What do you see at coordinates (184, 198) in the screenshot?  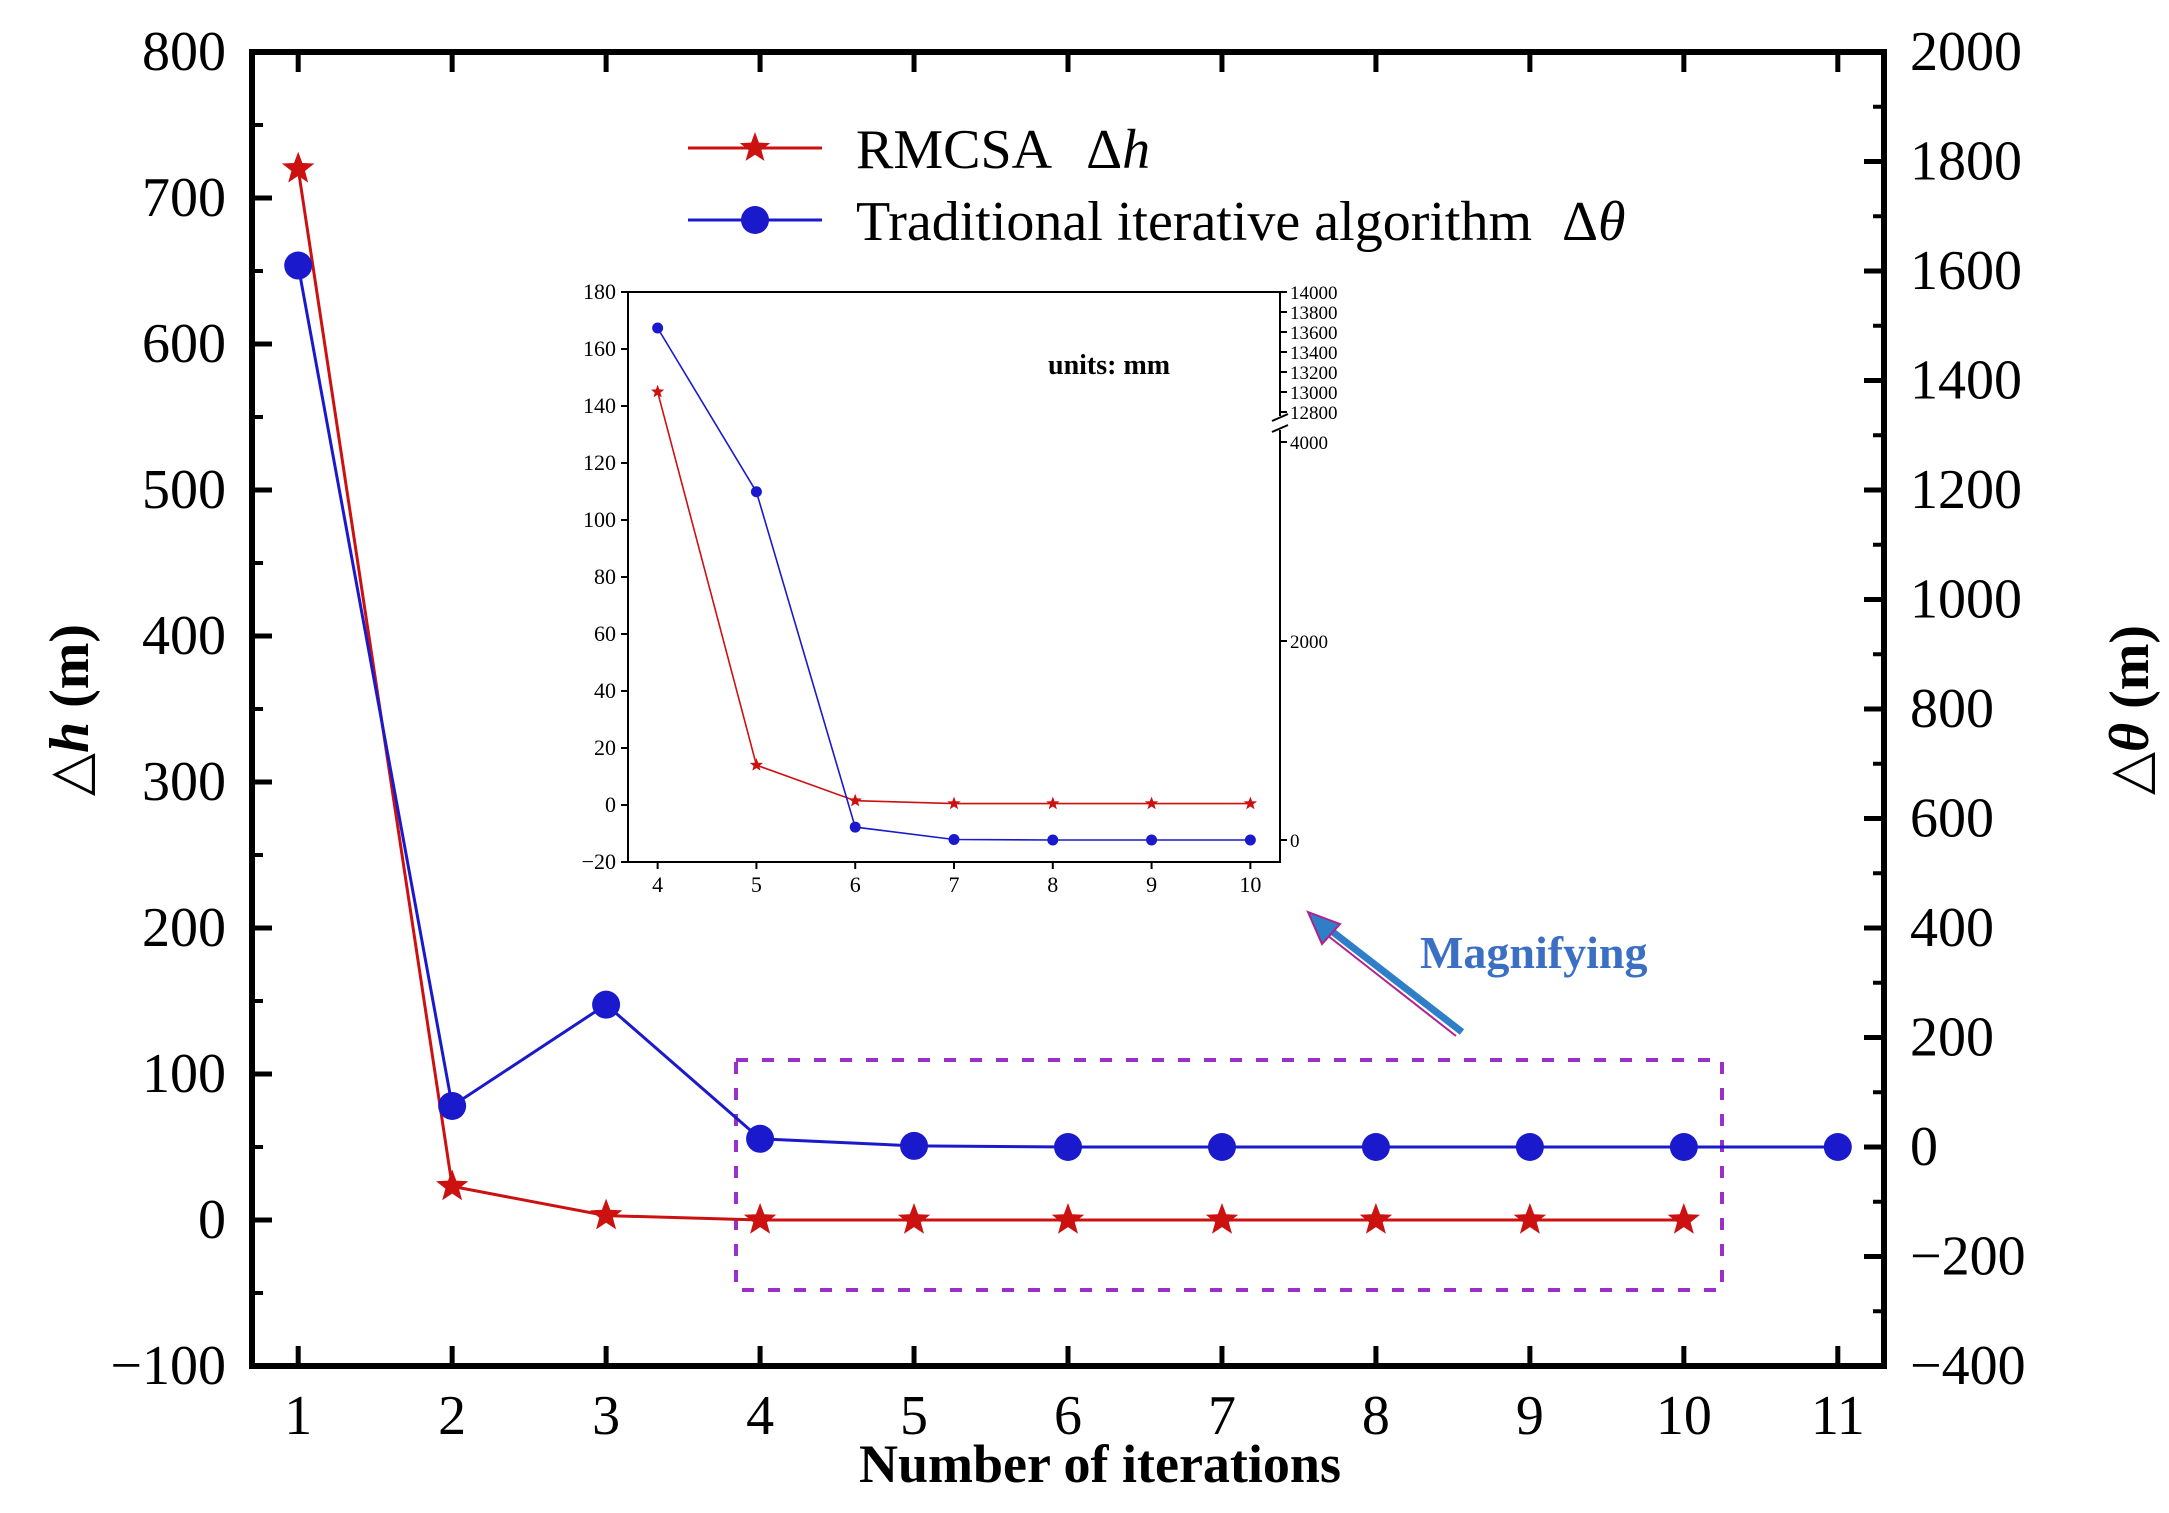 I see `left-tick-label: 700` at bounding box center [184, 198].